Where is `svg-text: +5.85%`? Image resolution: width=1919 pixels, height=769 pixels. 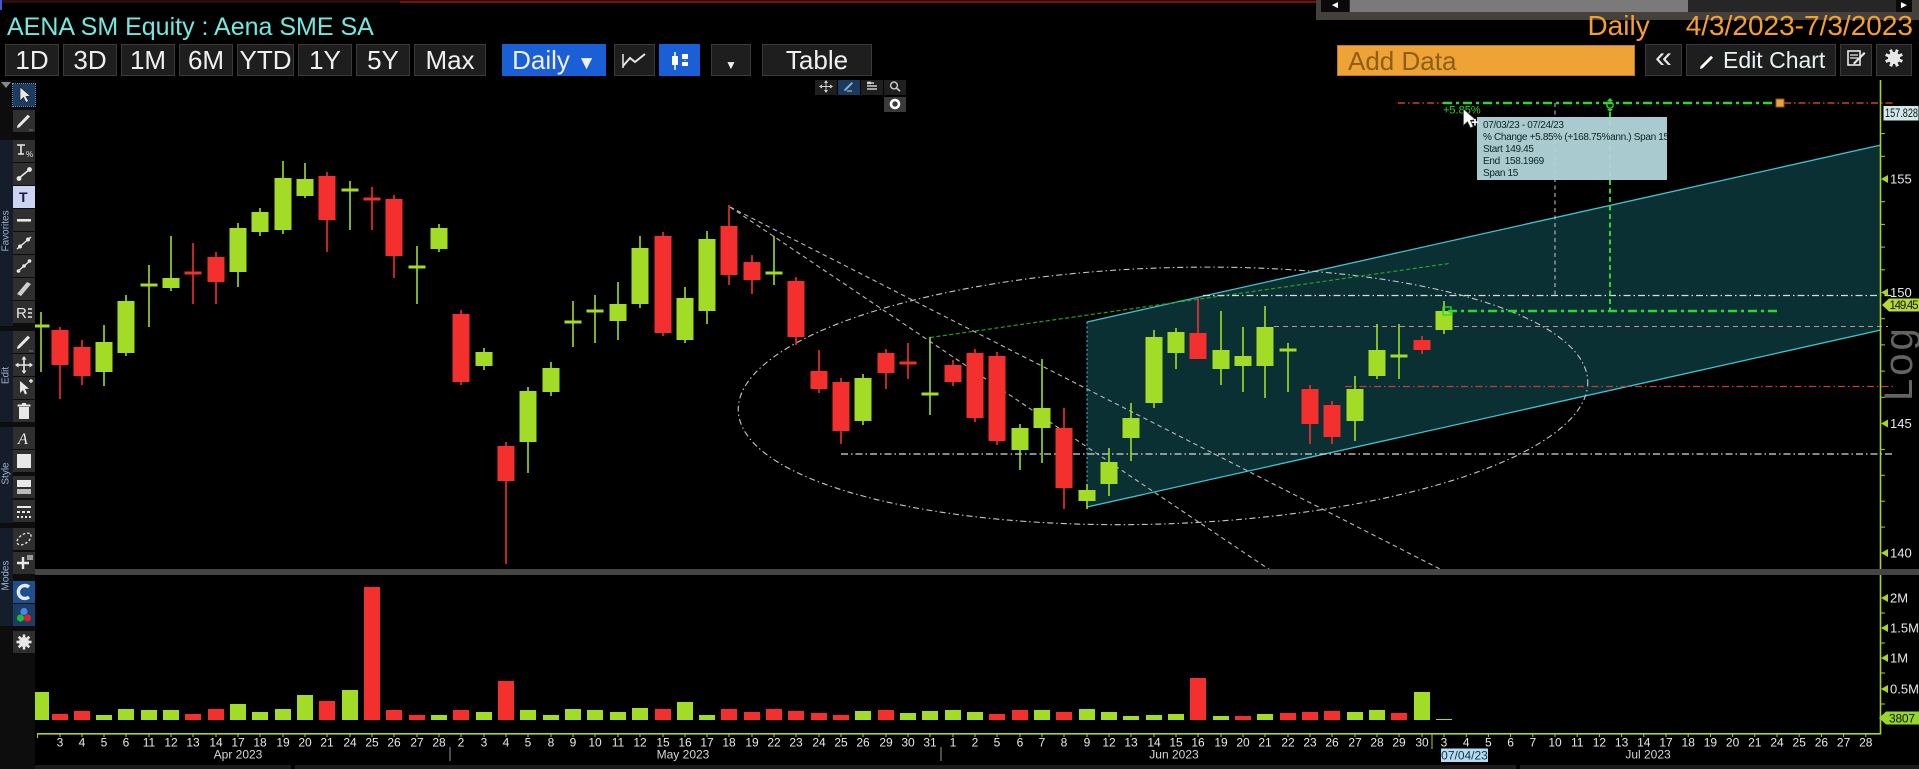
svg-text: +5.85% is located at coordinates (1462, 111).